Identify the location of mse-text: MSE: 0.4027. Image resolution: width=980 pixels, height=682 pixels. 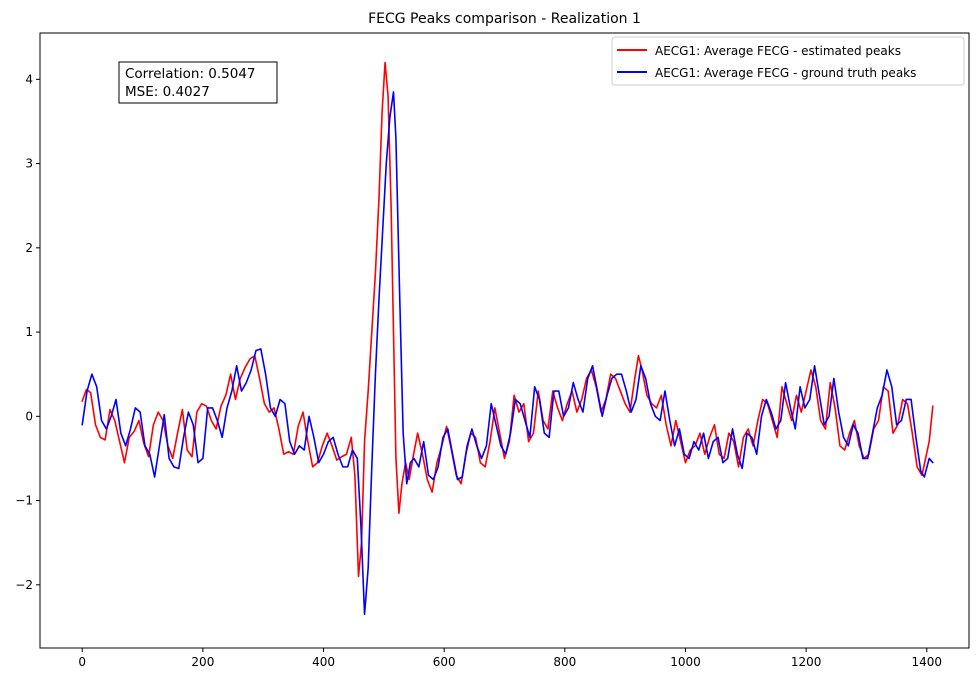
(167, 92).